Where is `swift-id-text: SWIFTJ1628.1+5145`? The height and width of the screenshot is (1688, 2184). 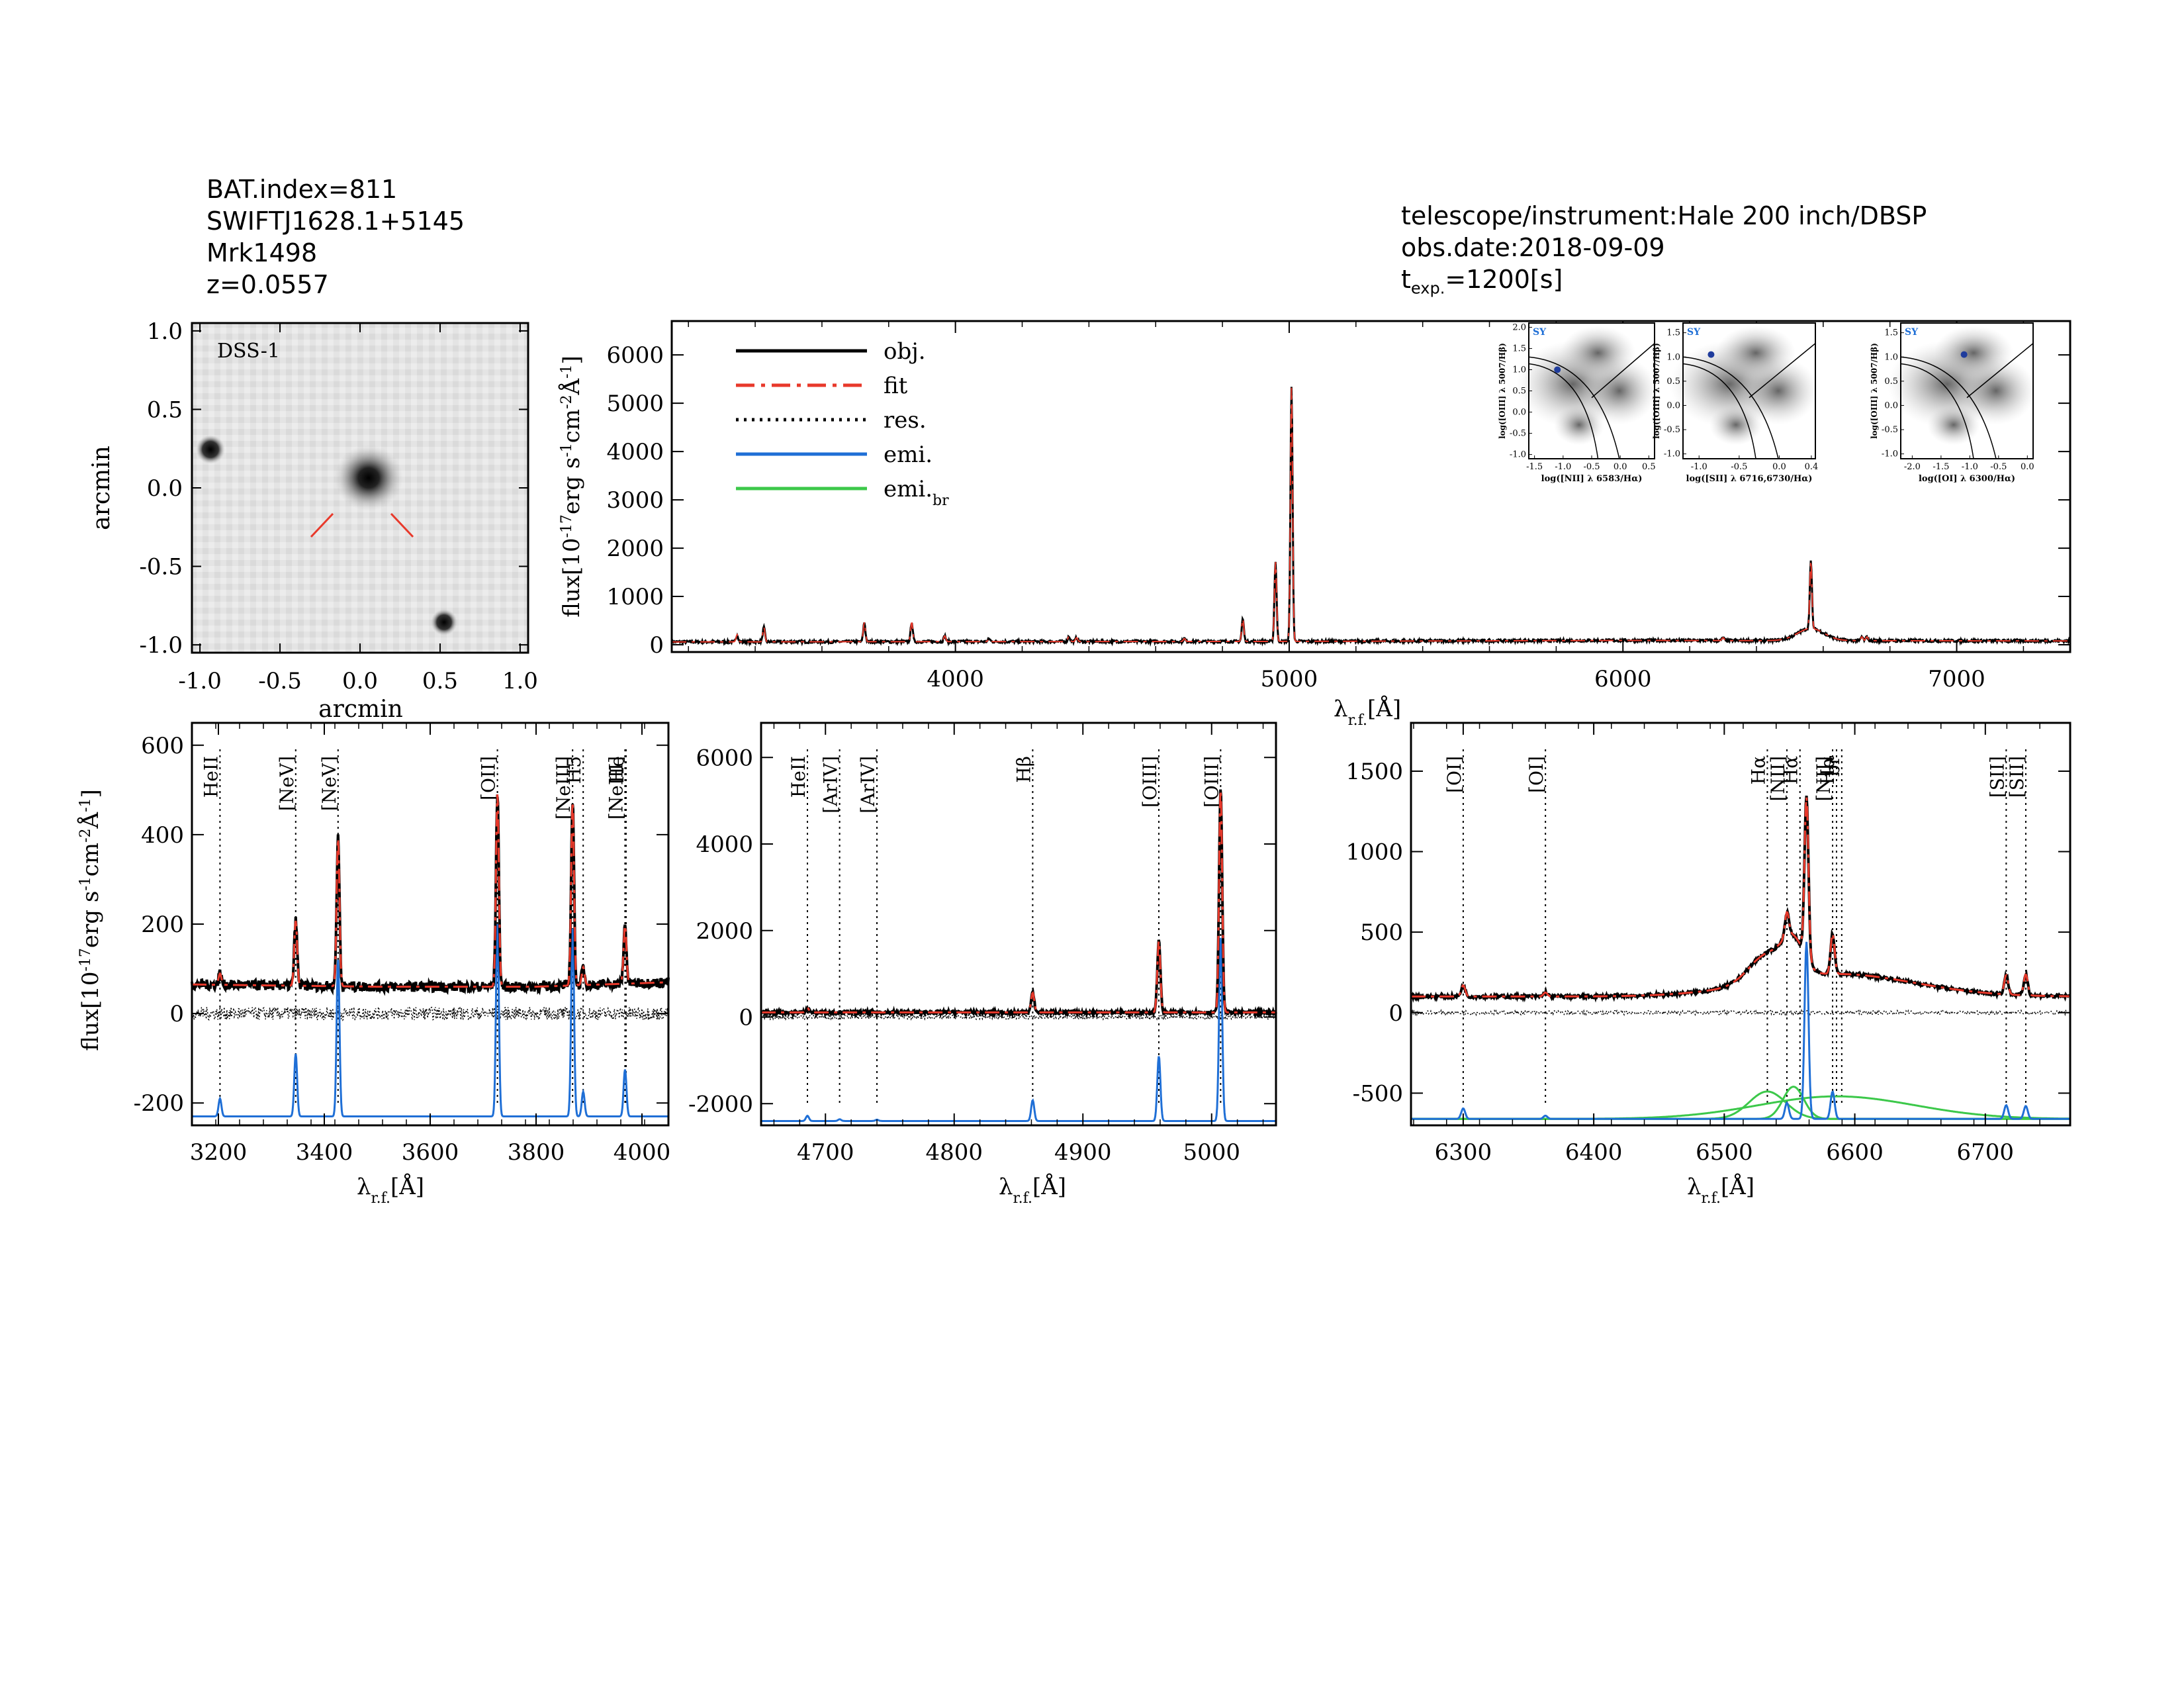
swift-id-text: SWIFTJ1628.1+5145 is located at coordinates (335, 221).